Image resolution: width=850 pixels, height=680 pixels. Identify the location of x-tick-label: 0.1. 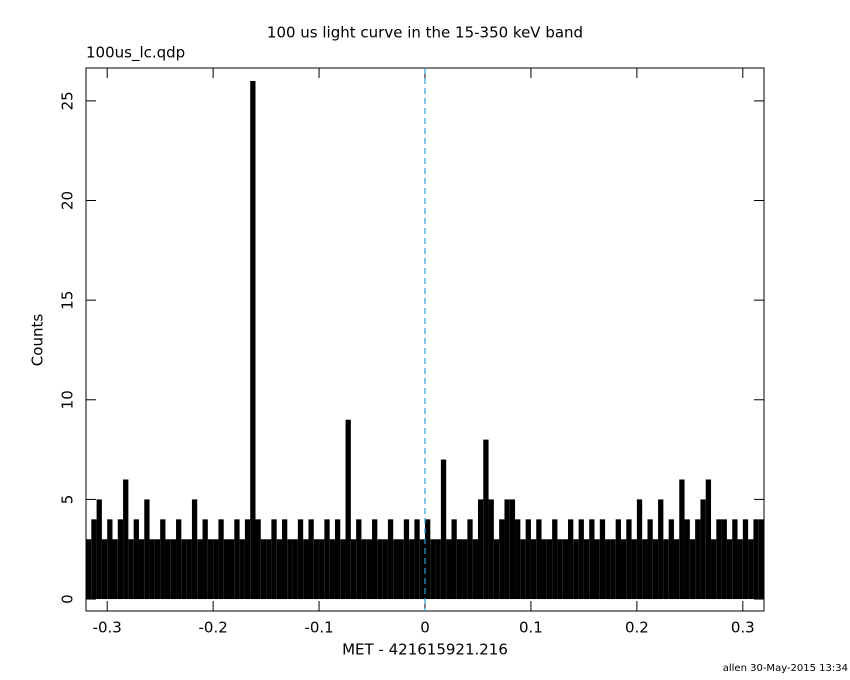
(531, 628).